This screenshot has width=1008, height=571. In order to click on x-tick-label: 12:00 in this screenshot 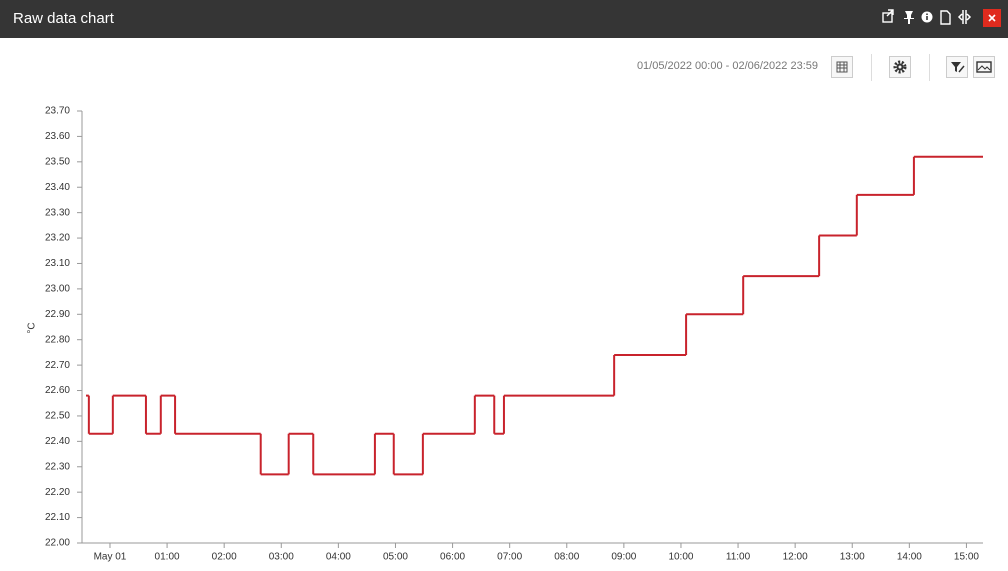, I will do `click(795, 557)`.